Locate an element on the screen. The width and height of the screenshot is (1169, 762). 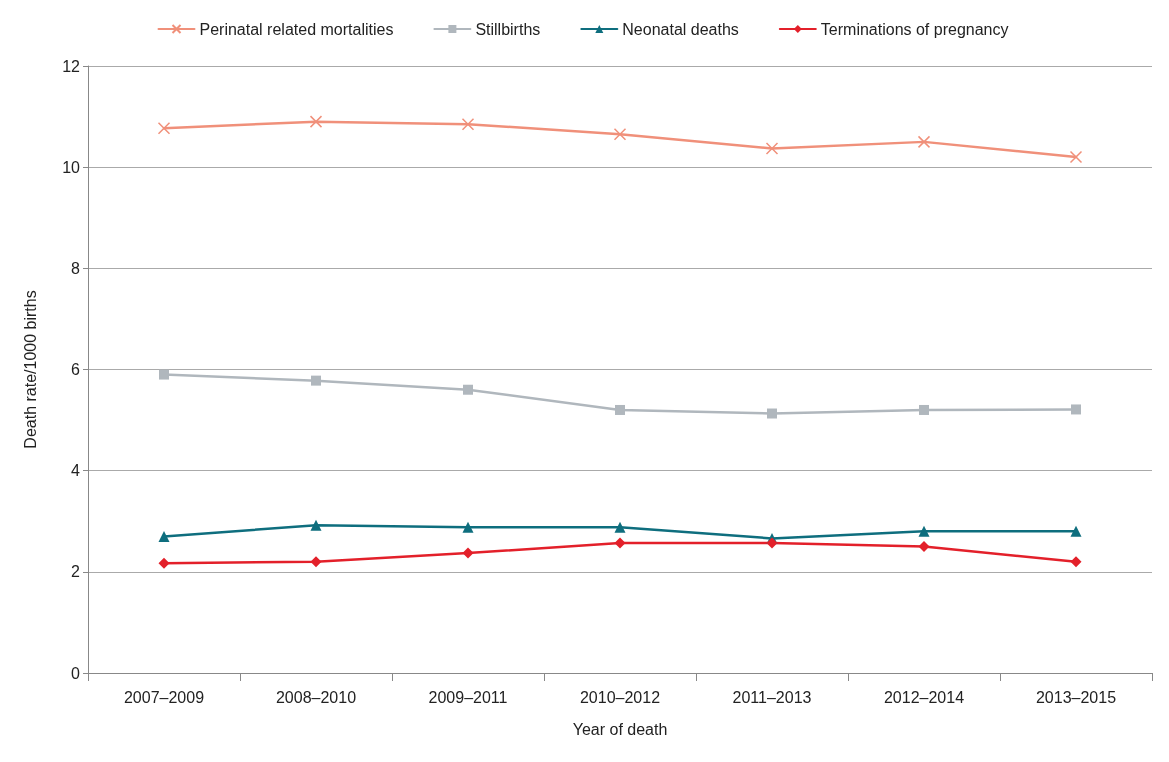
x-tick-label: 2013–2015 is located at coordinates (1076, 697).